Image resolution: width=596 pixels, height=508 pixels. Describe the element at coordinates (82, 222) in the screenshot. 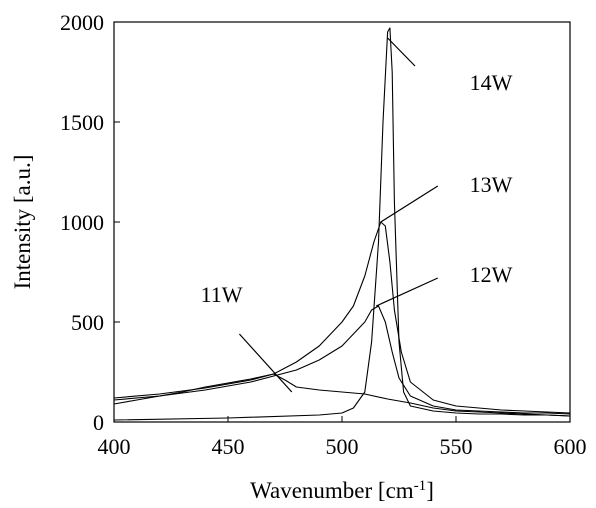

I see `y-tick-label-1000: 1000` at that location.